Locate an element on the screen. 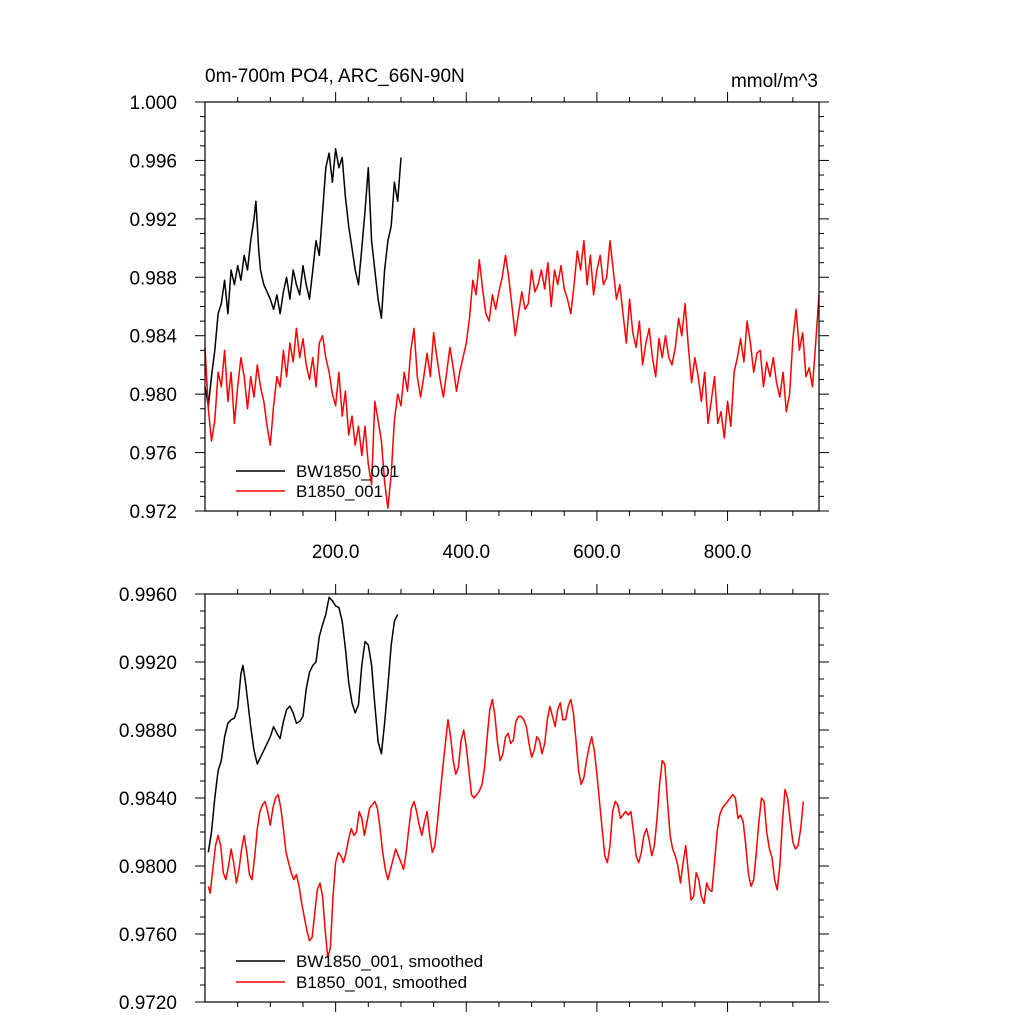  top-chart-units: mmol/m^3 is located at coordinates (774, 81).